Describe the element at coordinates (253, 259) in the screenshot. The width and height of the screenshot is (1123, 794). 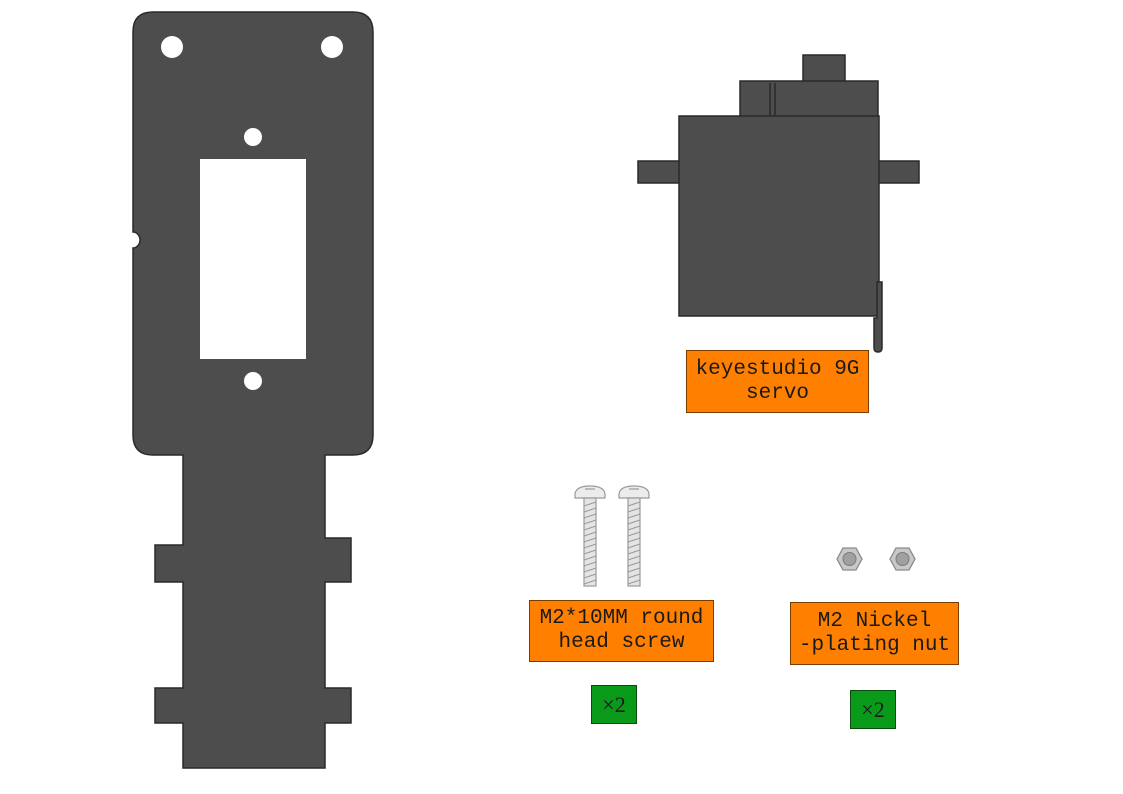
I see `servo-cutout` at that location.